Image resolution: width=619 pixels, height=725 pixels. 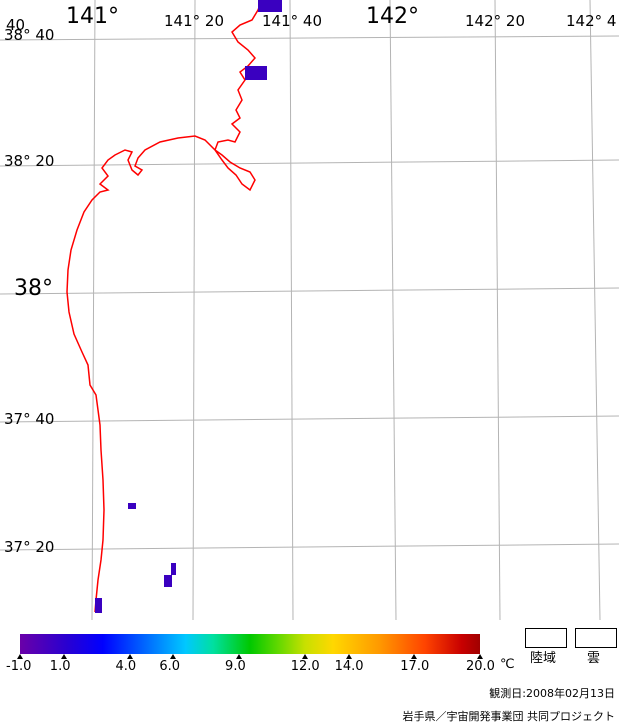 I want to click on lon-label: 141° 20, so click(x=194, y=21).